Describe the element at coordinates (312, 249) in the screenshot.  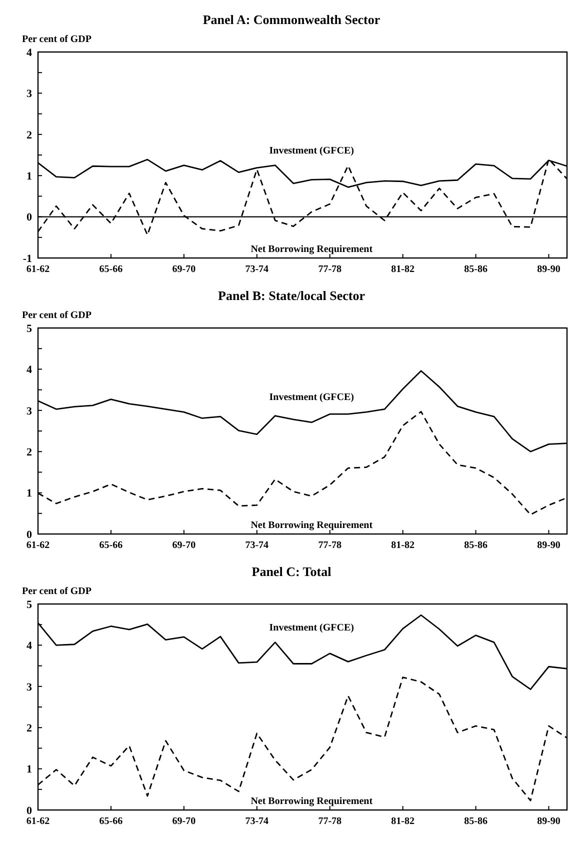
I see `text: Net Borrowing Requirement` at that location.